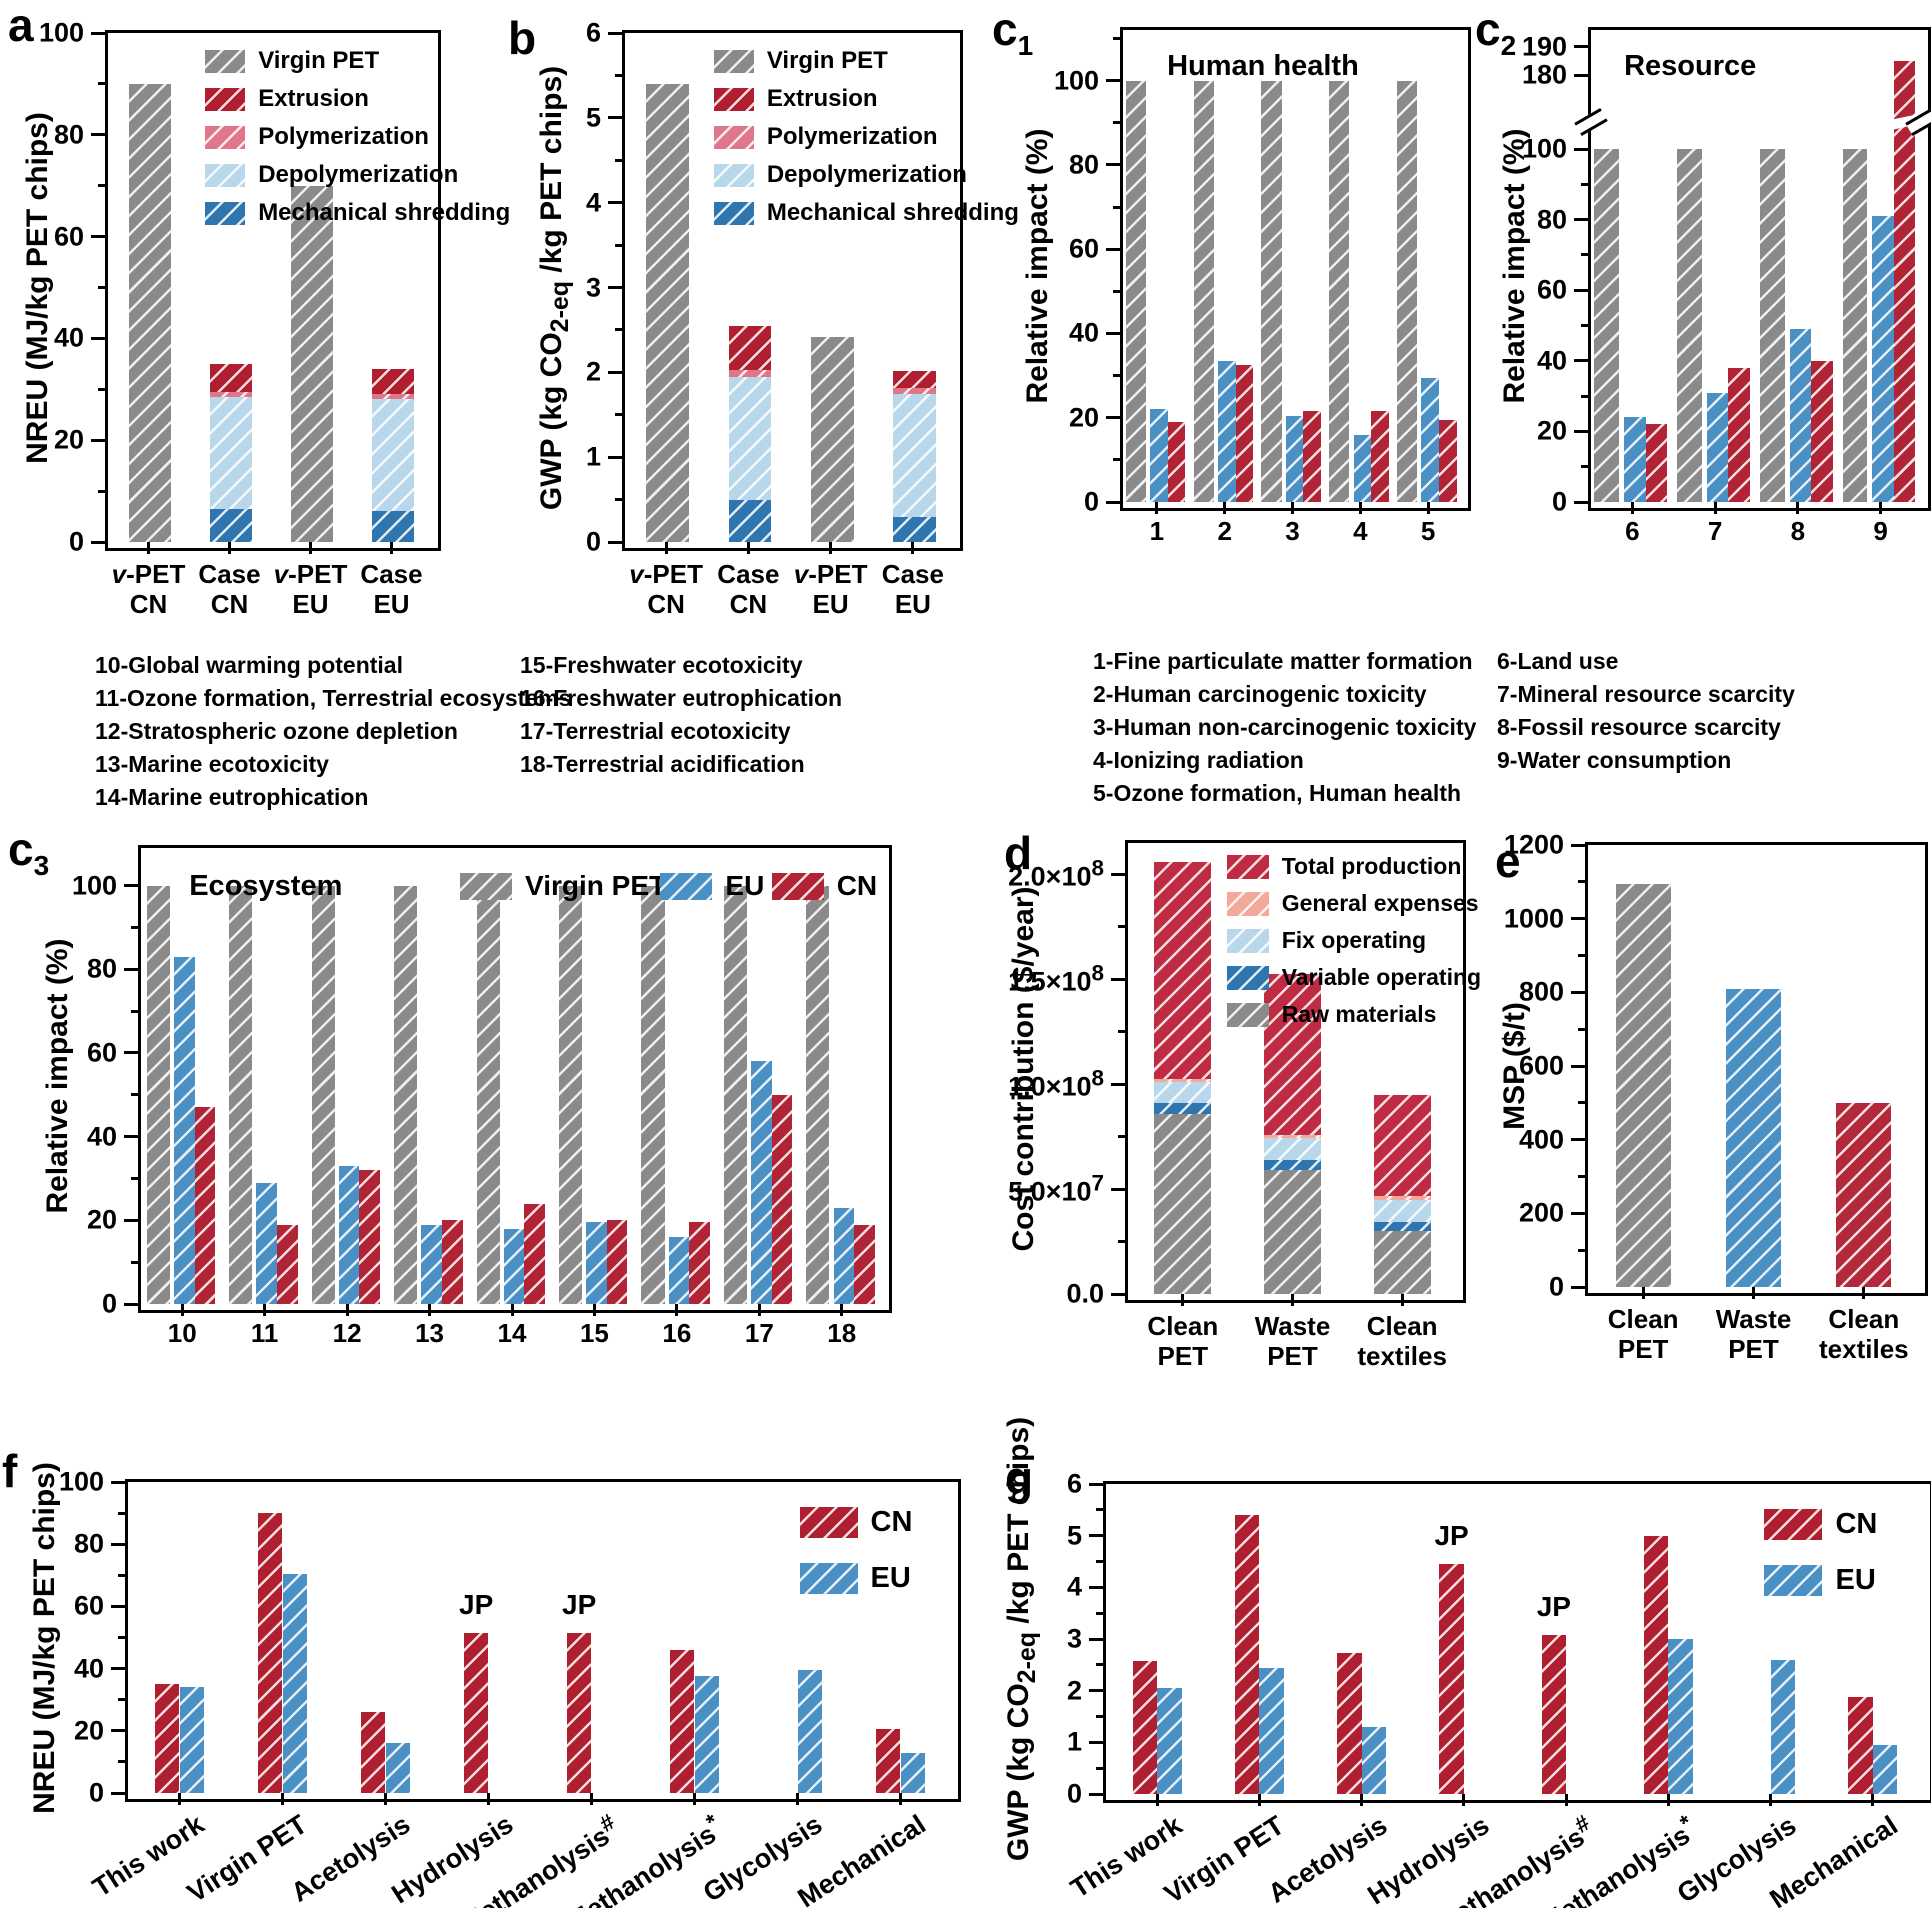  I want to click on y-tick-label: 190, so click(1544, 46).